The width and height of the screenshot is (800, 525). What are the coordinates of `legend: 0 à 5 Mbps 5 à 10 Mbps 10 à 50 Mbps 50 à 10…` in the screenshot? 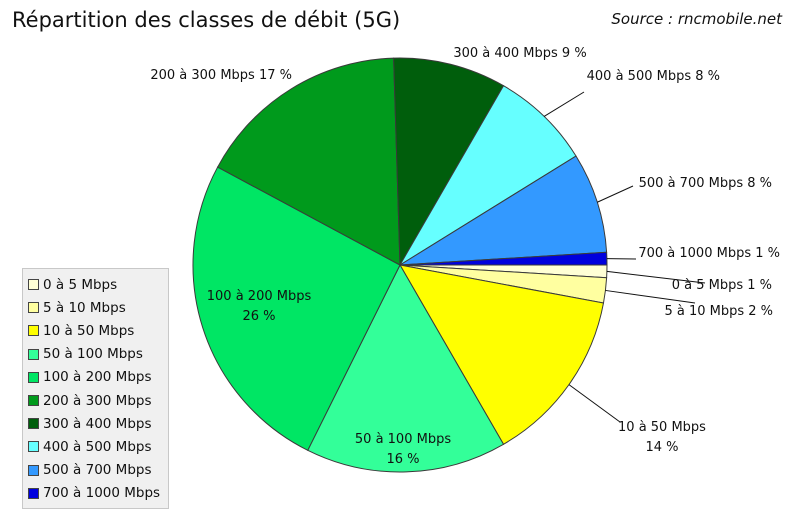 It's located at (95, 388).